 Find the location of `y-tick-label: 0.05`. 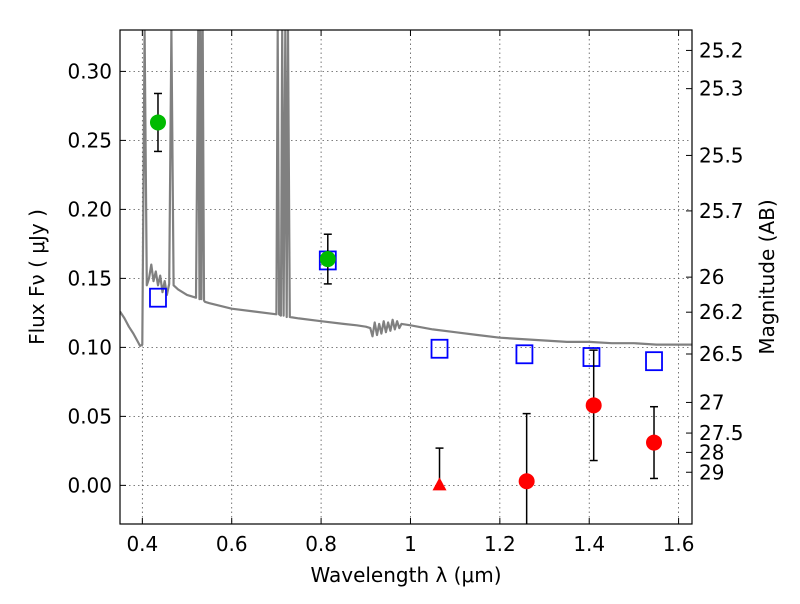

y-tick-label: 0.05 is located at coordinates (89, 416).